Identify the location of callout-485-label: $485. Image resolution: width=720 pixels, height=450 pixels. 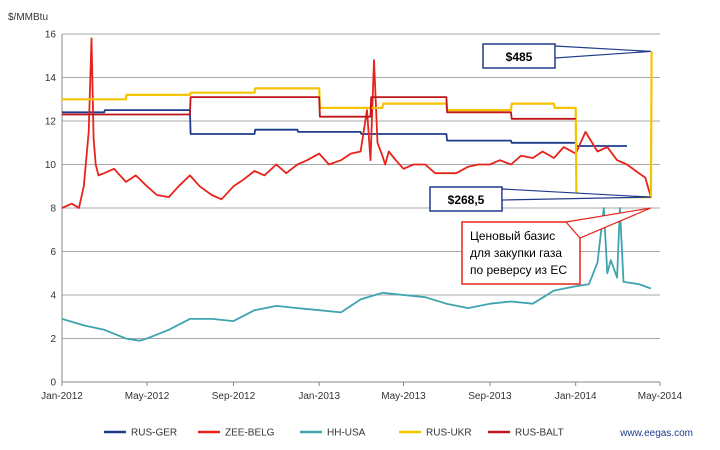
(519, 57).